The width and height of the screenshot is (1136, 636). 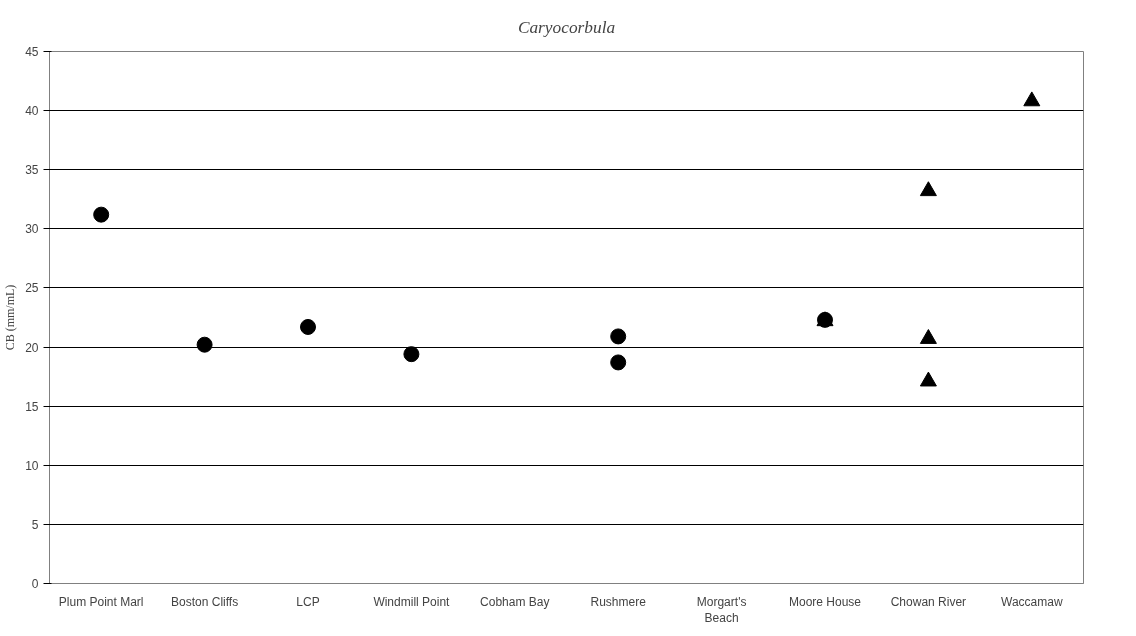 What do you see at coordinates (412, 601) in the screenshot?
I see `x-tick-label: Windmill Point` at bounding box center [412, 601].